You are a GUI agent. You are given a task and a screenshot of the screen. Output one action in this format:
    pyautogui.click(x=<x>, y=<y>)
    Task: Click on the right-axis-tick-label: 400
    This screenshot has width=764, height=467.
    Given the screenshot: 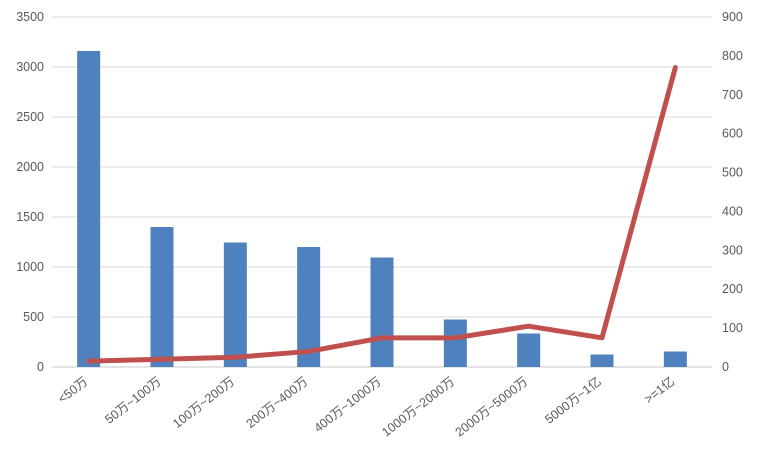 What is the action you would take?
    pyautogui.click(x=732, y=211)
    